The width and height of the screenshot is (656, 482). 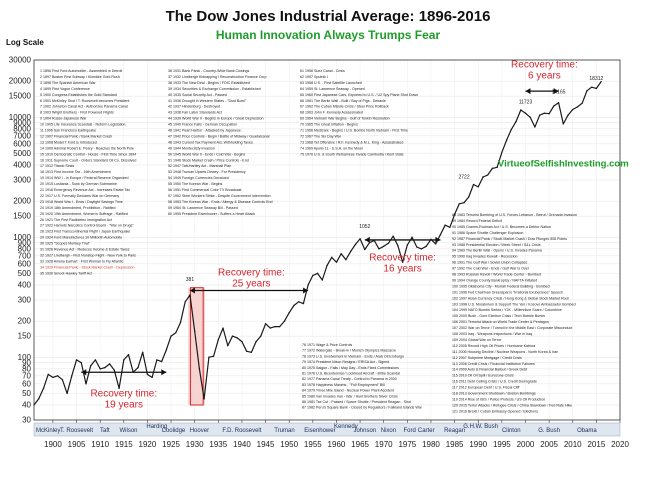 I want to click on events-panel-5-item: 89 1984 Record Federal Deficit, so click(x=477, y=221).